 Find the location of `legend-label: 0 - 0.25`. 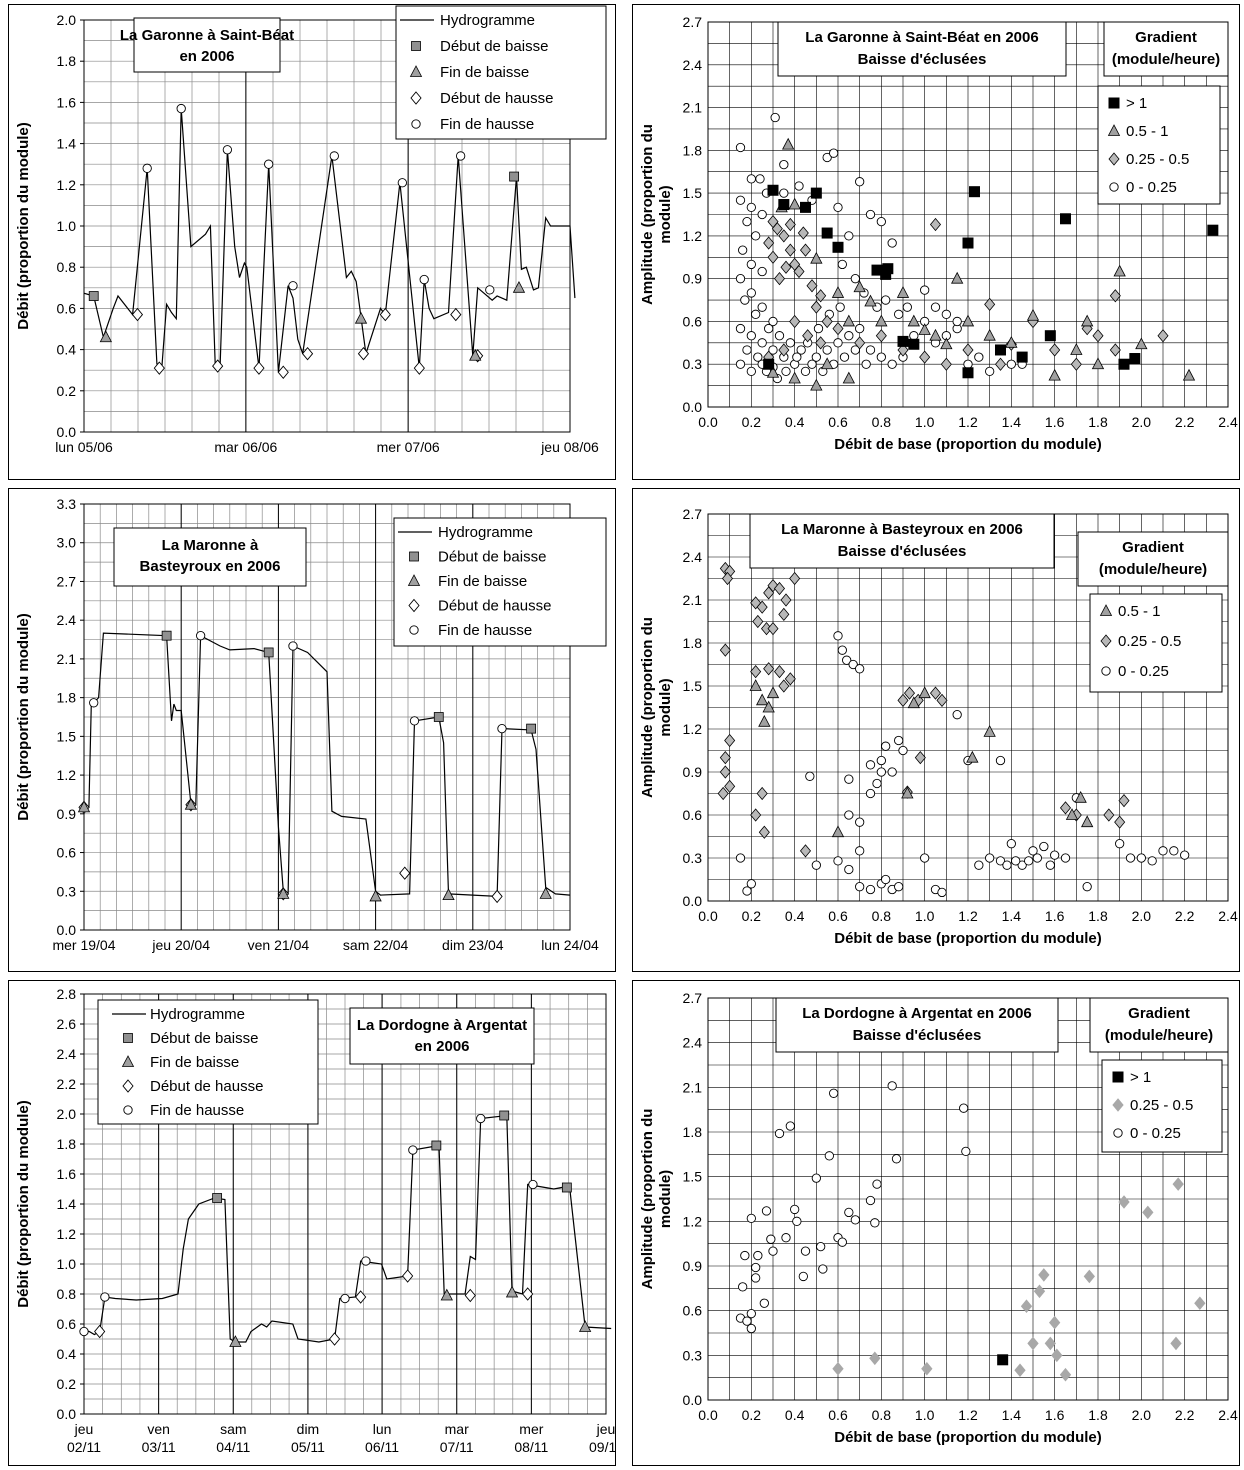

legend-label: 0 - 0.25 is located at coordinates (1151, 187).